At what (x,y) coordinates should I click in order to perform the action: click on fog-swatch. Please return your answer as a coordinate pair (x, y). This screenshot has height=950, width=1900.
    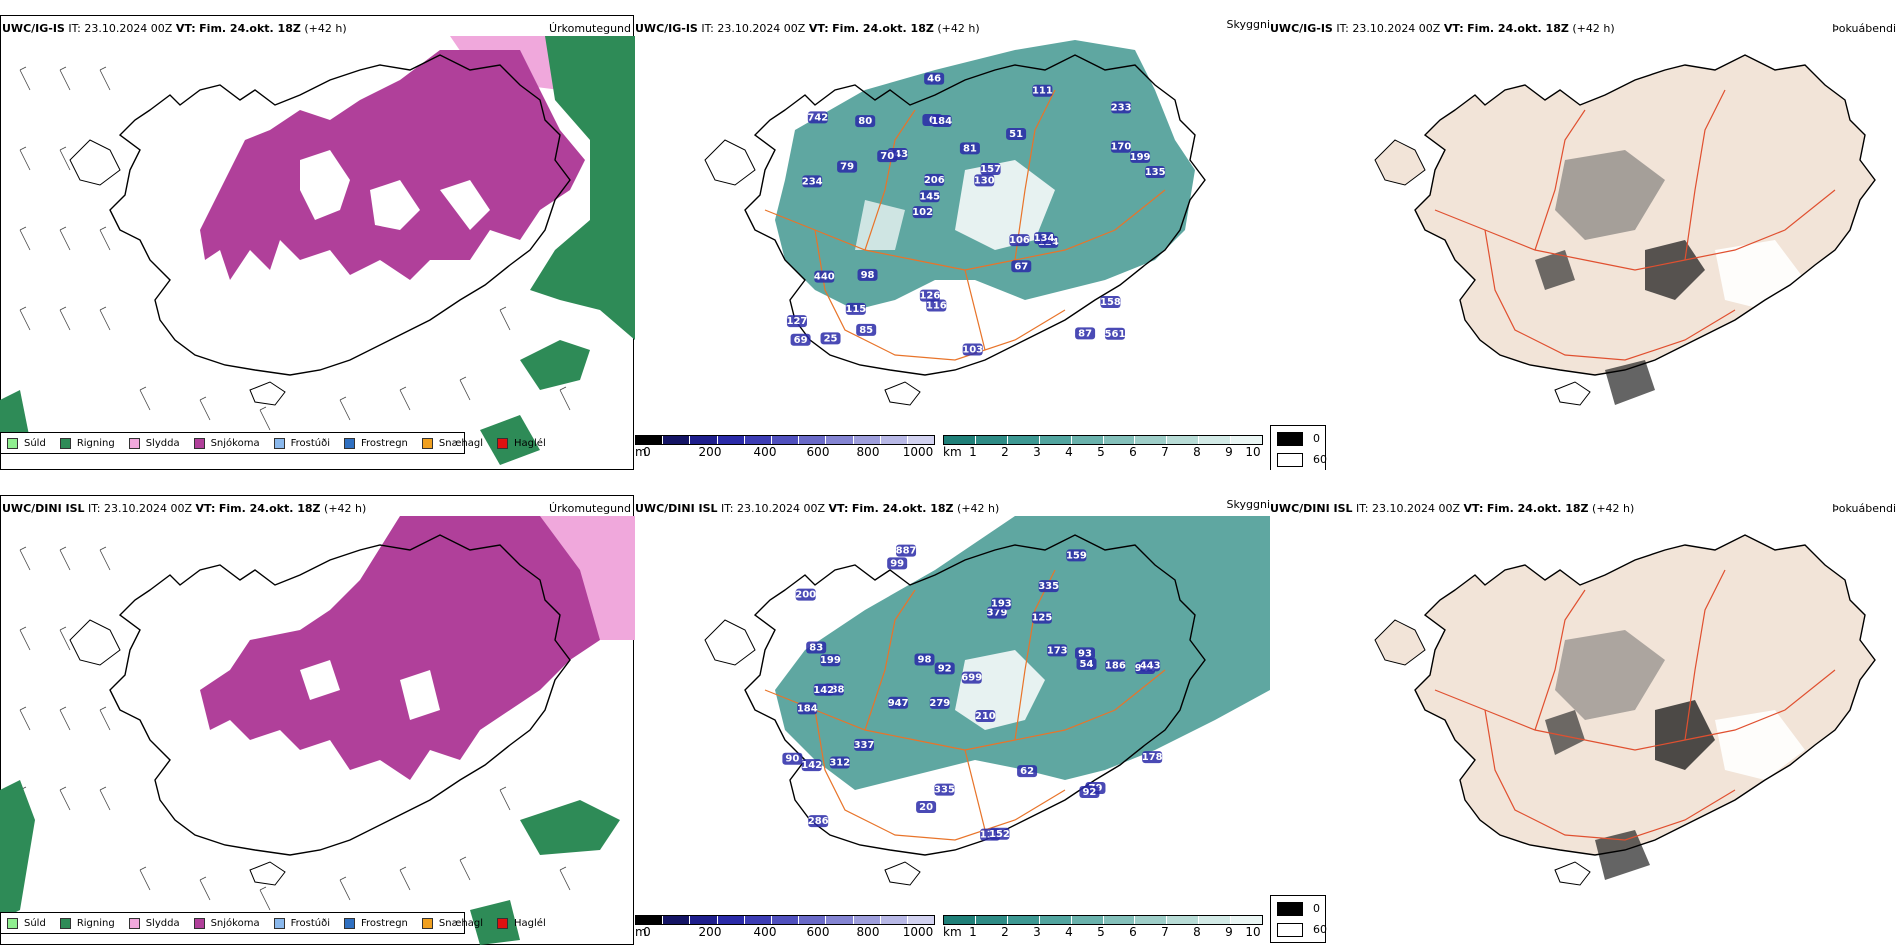
    Looking at the image, I should click on (1290, 930).